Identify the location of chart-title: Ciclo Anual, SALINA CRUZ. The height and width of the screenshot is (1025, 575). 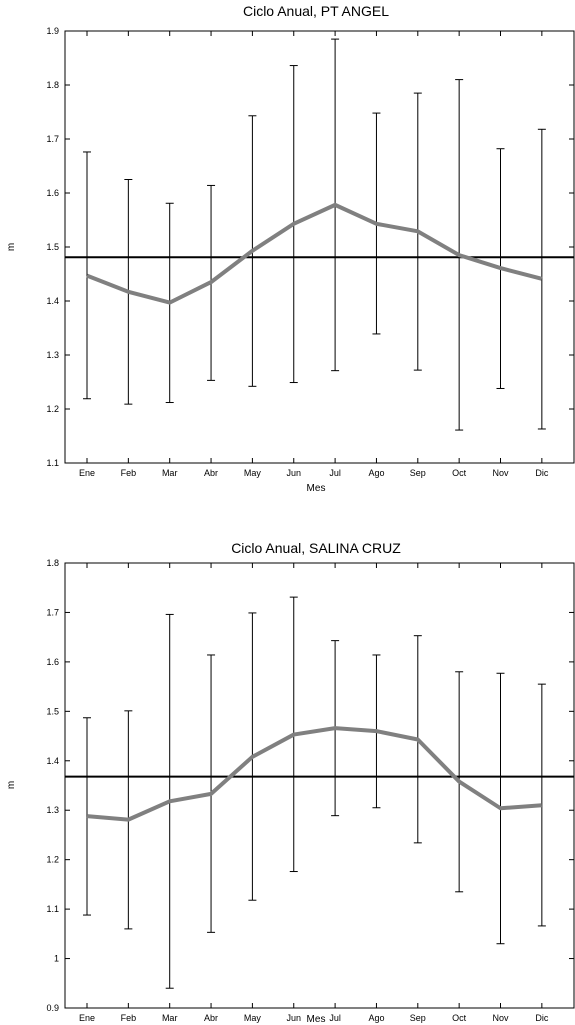
(316, 548).